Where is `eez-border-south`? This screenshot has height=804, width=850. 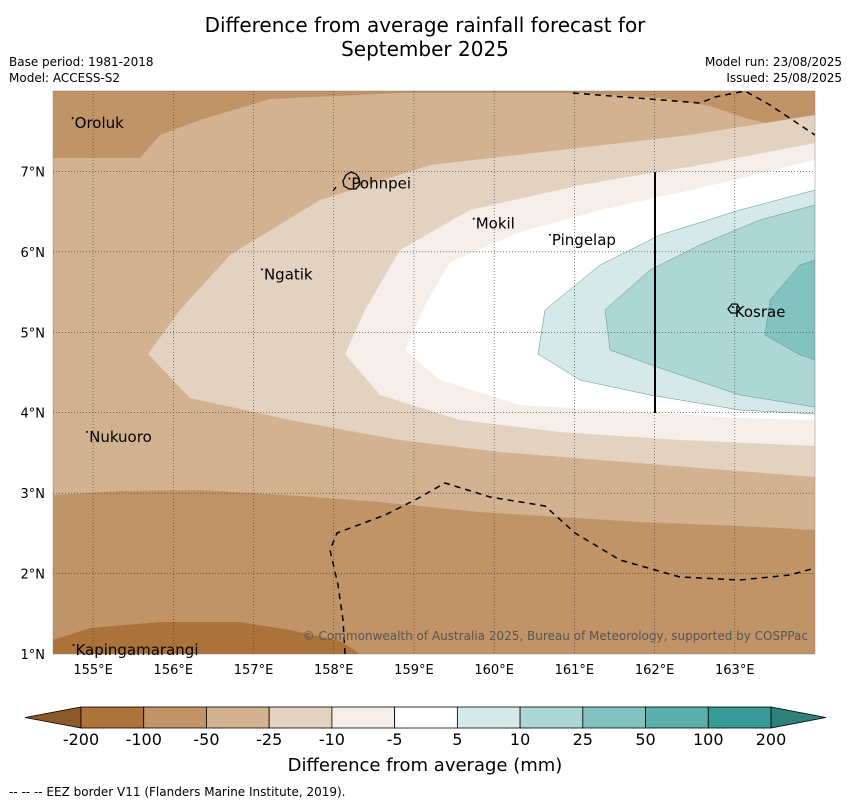 eez-border-south is located at coordinates (572, 568).